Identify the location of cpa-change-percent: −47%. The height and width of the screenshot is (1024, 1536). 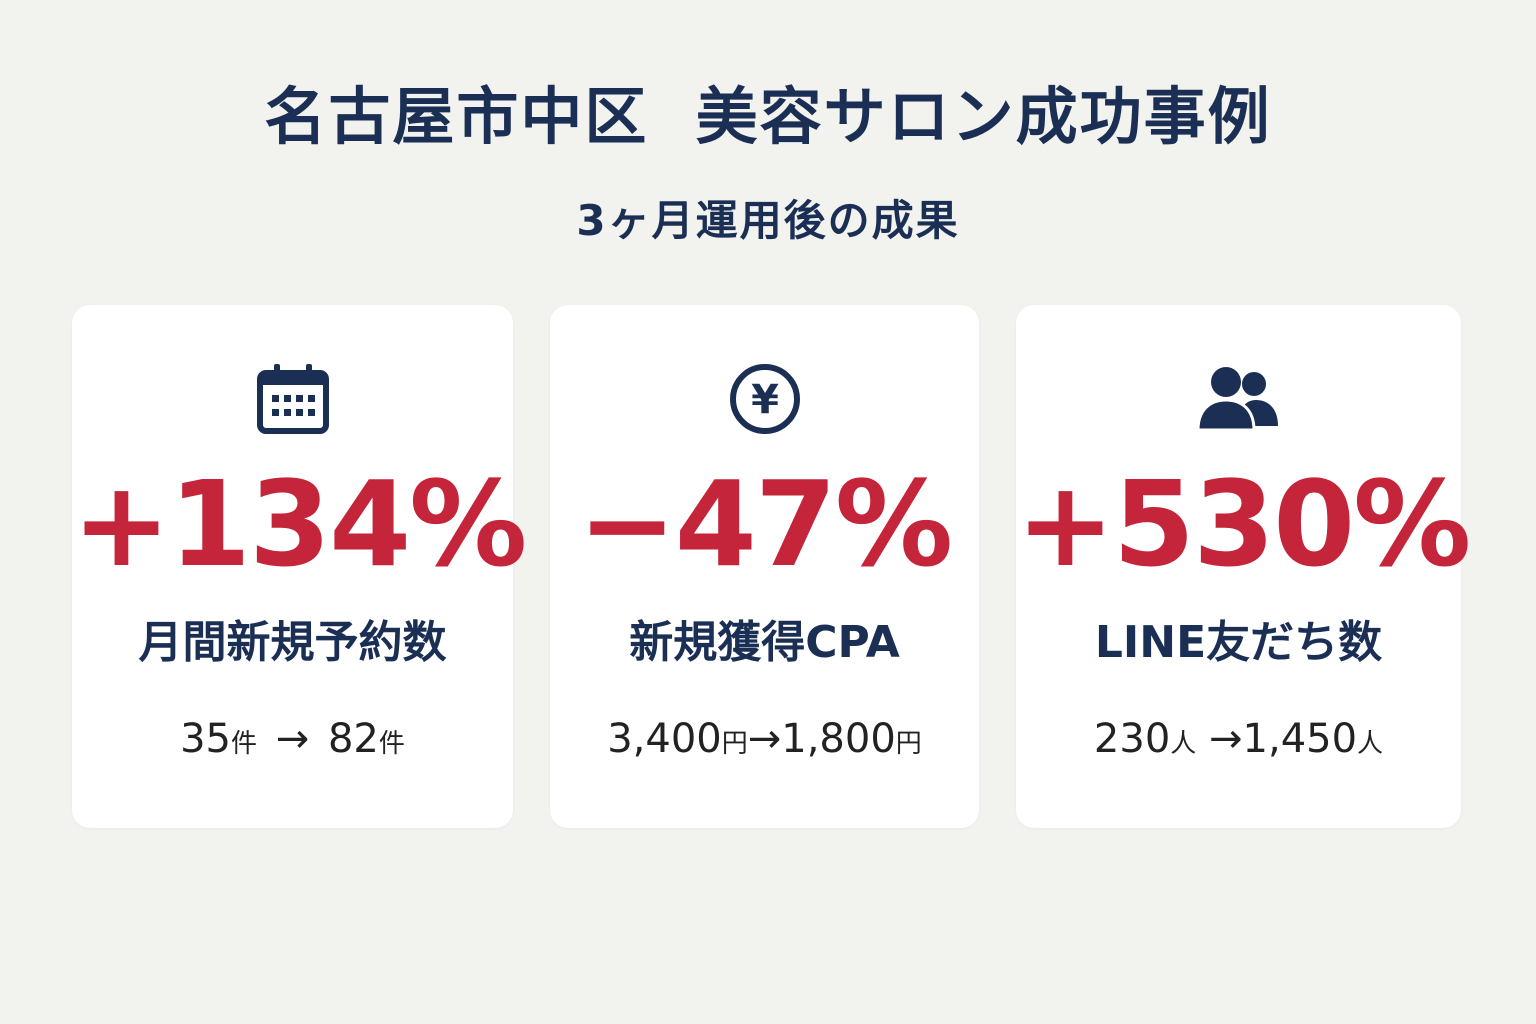
(765, 524).